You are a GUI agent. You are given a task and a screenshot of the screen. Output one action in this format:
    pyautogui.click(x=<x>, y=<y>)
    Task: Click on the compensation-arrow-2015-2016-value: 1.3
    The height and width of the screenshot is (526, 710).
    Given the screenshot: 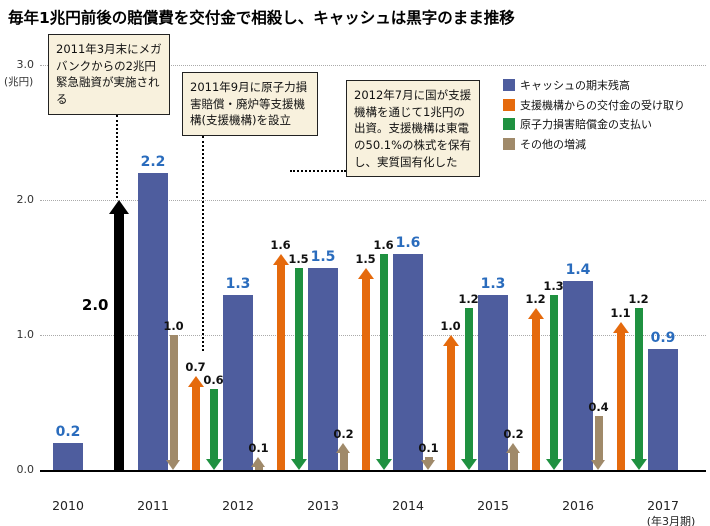 What is the action you would take?
    pyautogui.click(x=553, y=285)
    